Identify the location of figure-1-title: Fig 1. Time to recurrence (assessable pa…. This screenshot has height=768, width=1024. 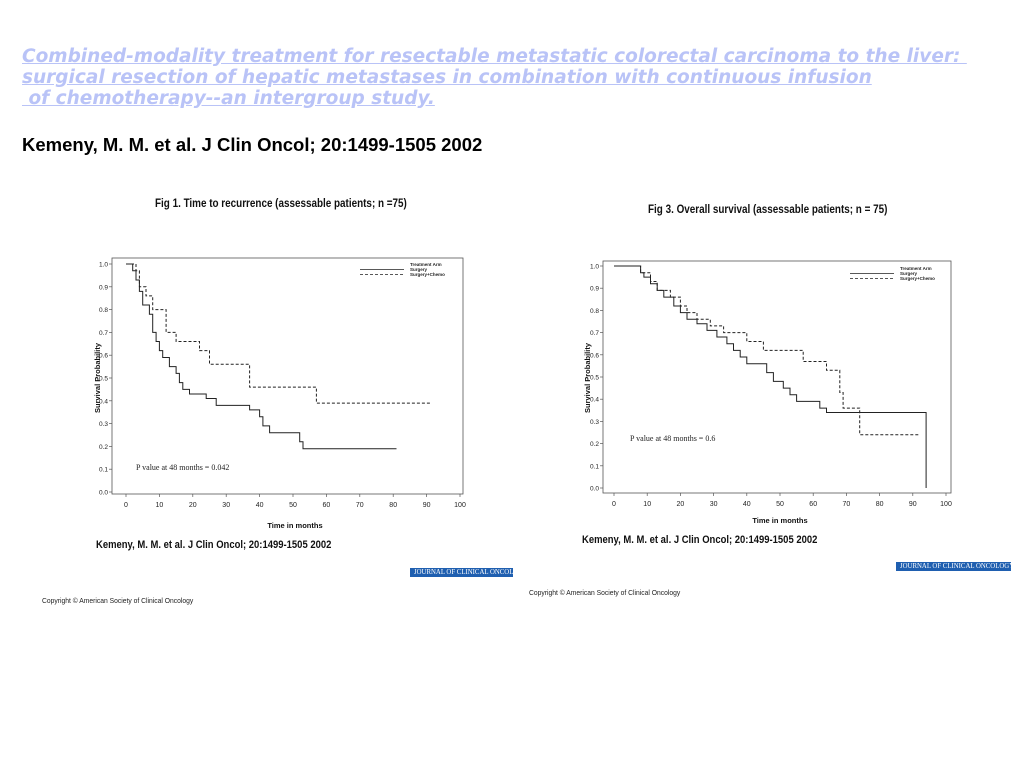
(281, 204).